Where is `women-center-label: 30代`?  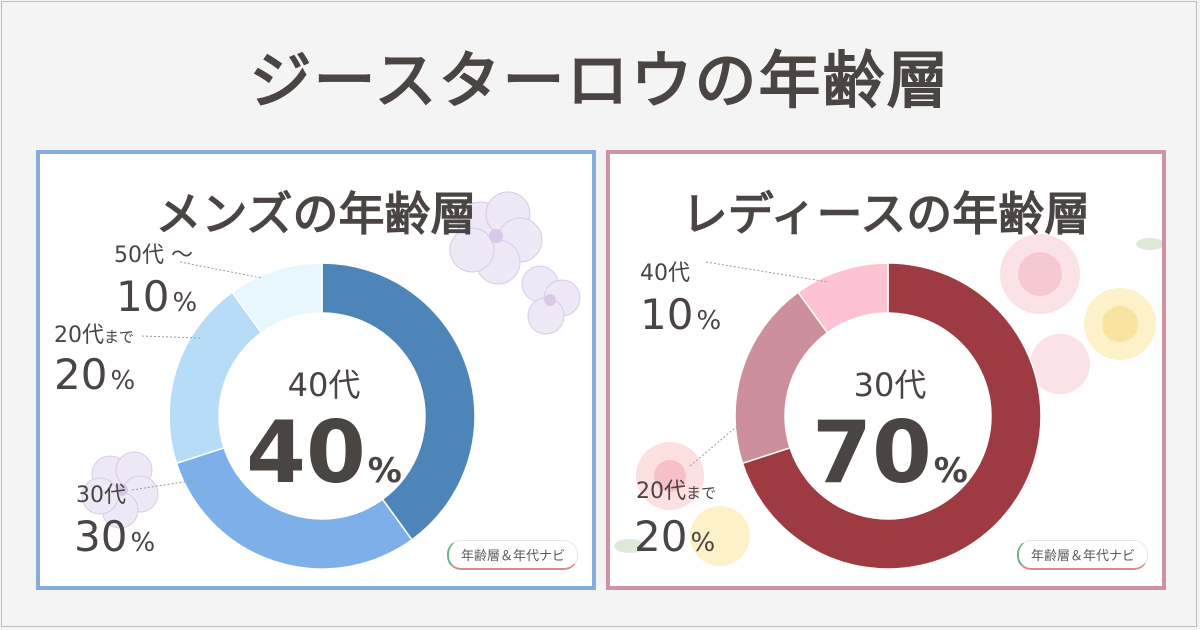
women-center-label: 30代 is located at coordinates (890, 385).